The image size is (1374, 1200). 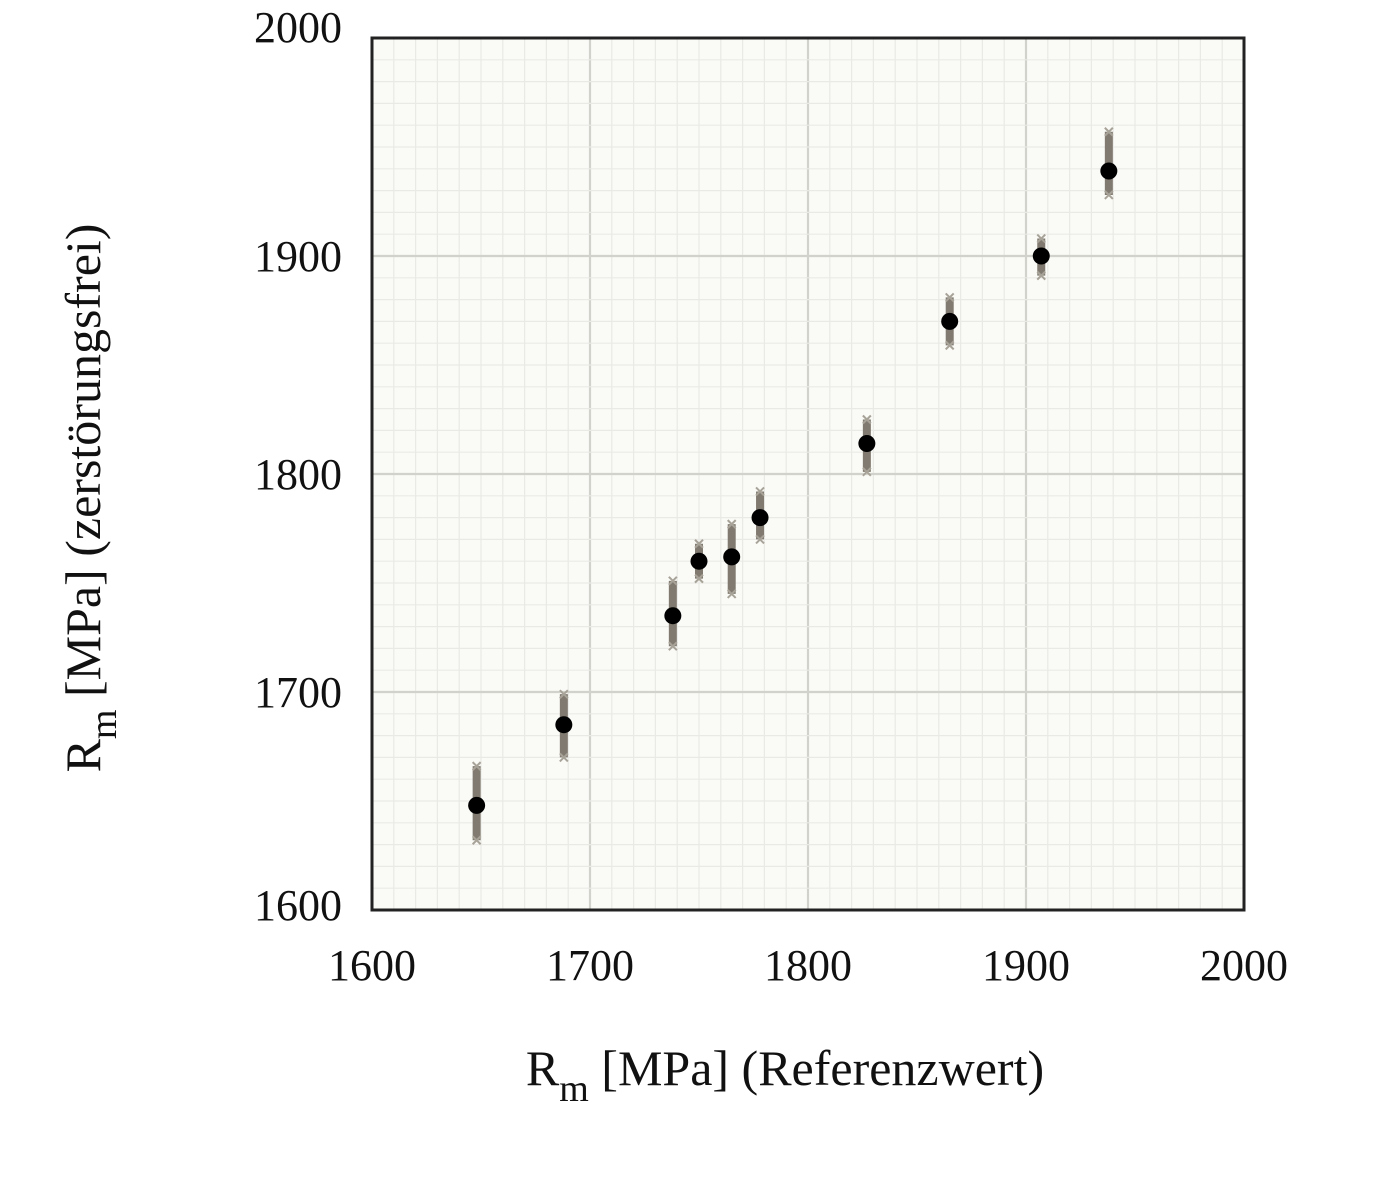 I want to click on x-tick-label: 1900, so click(x=1026, y=965).